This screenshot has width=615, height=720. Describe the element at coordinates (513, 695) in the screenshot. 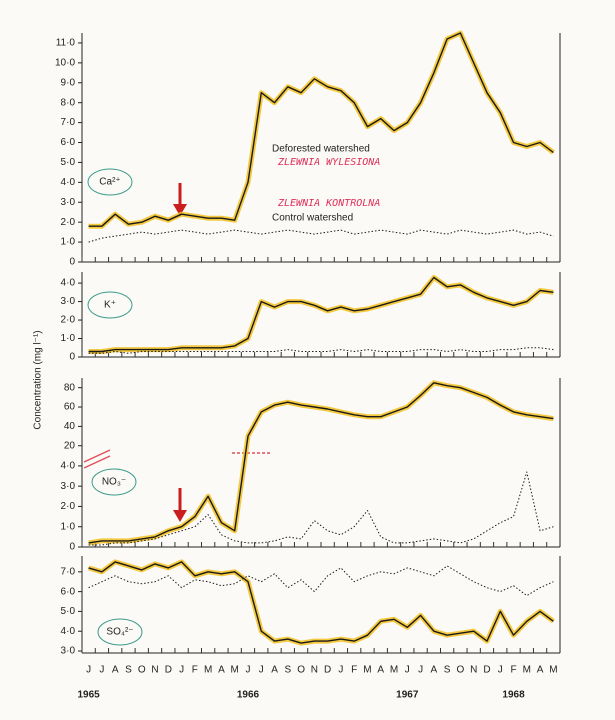

I see `year-label: 1968` at that location.